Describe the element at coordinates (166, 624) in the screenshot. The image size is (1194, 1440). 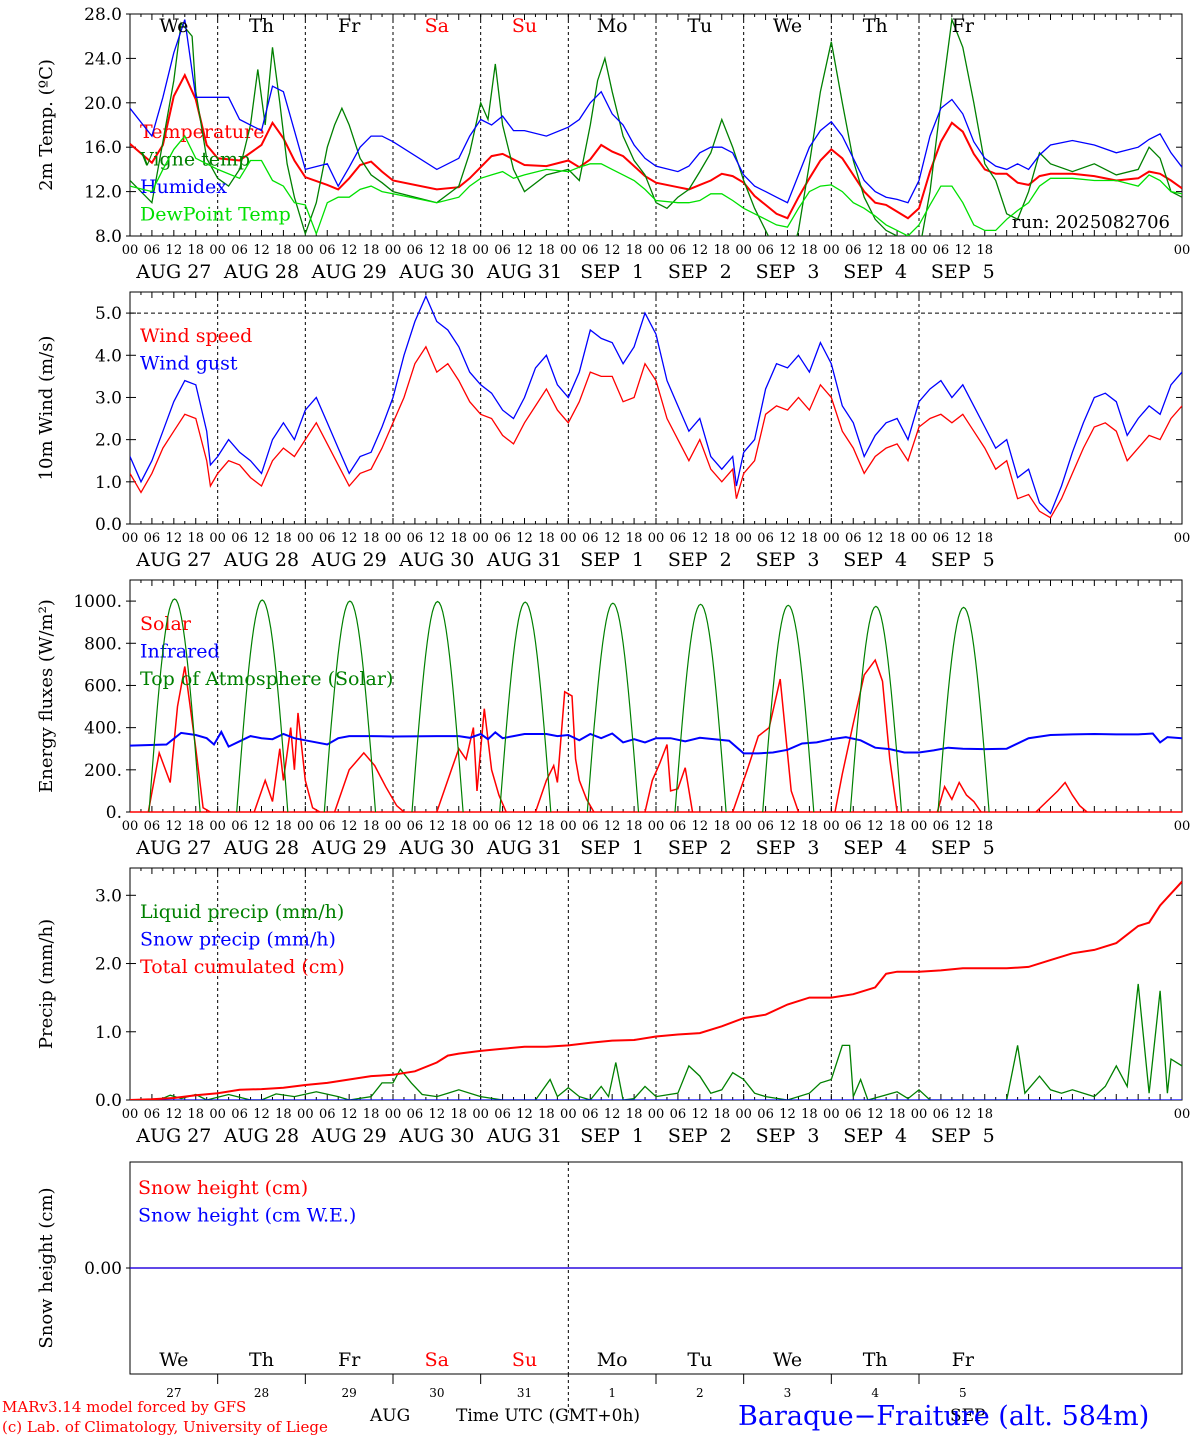
I see `legend-solar: Solar` at that location.